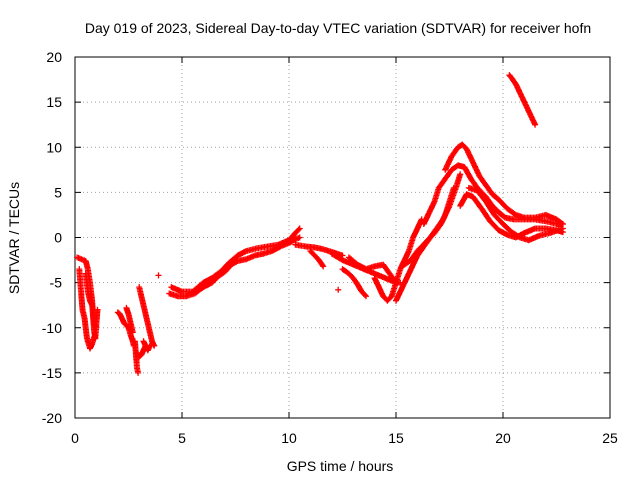 This screenshot has width=640, height=480. Describe the element at coordinates (289, 438) in the screenshot. I see `x-tick-label: 10` at that location.